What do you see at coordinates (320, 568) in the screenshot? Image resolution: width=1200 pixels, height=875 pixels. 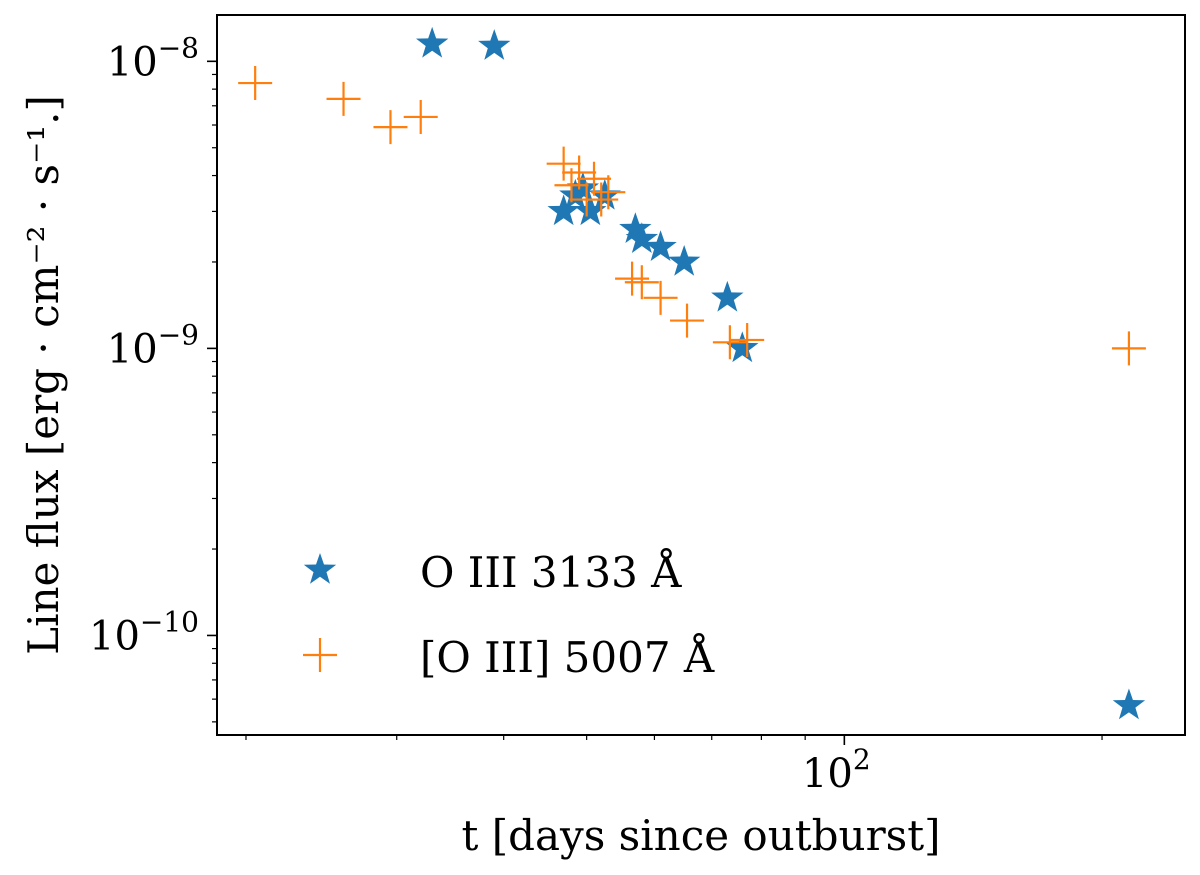 I see `legend-marker-star` at bounding box center [320, 568].